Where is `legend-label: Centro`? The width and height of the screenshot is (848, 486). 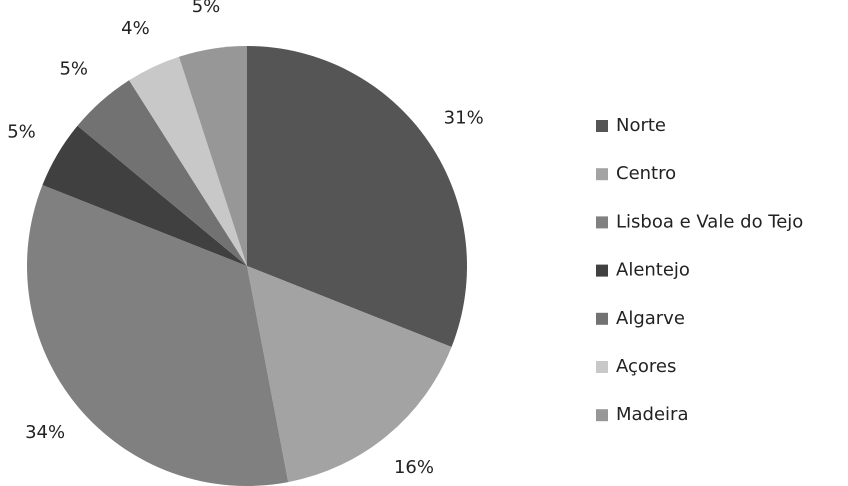 legend-label: Centro is located at coordinates (646, 173).